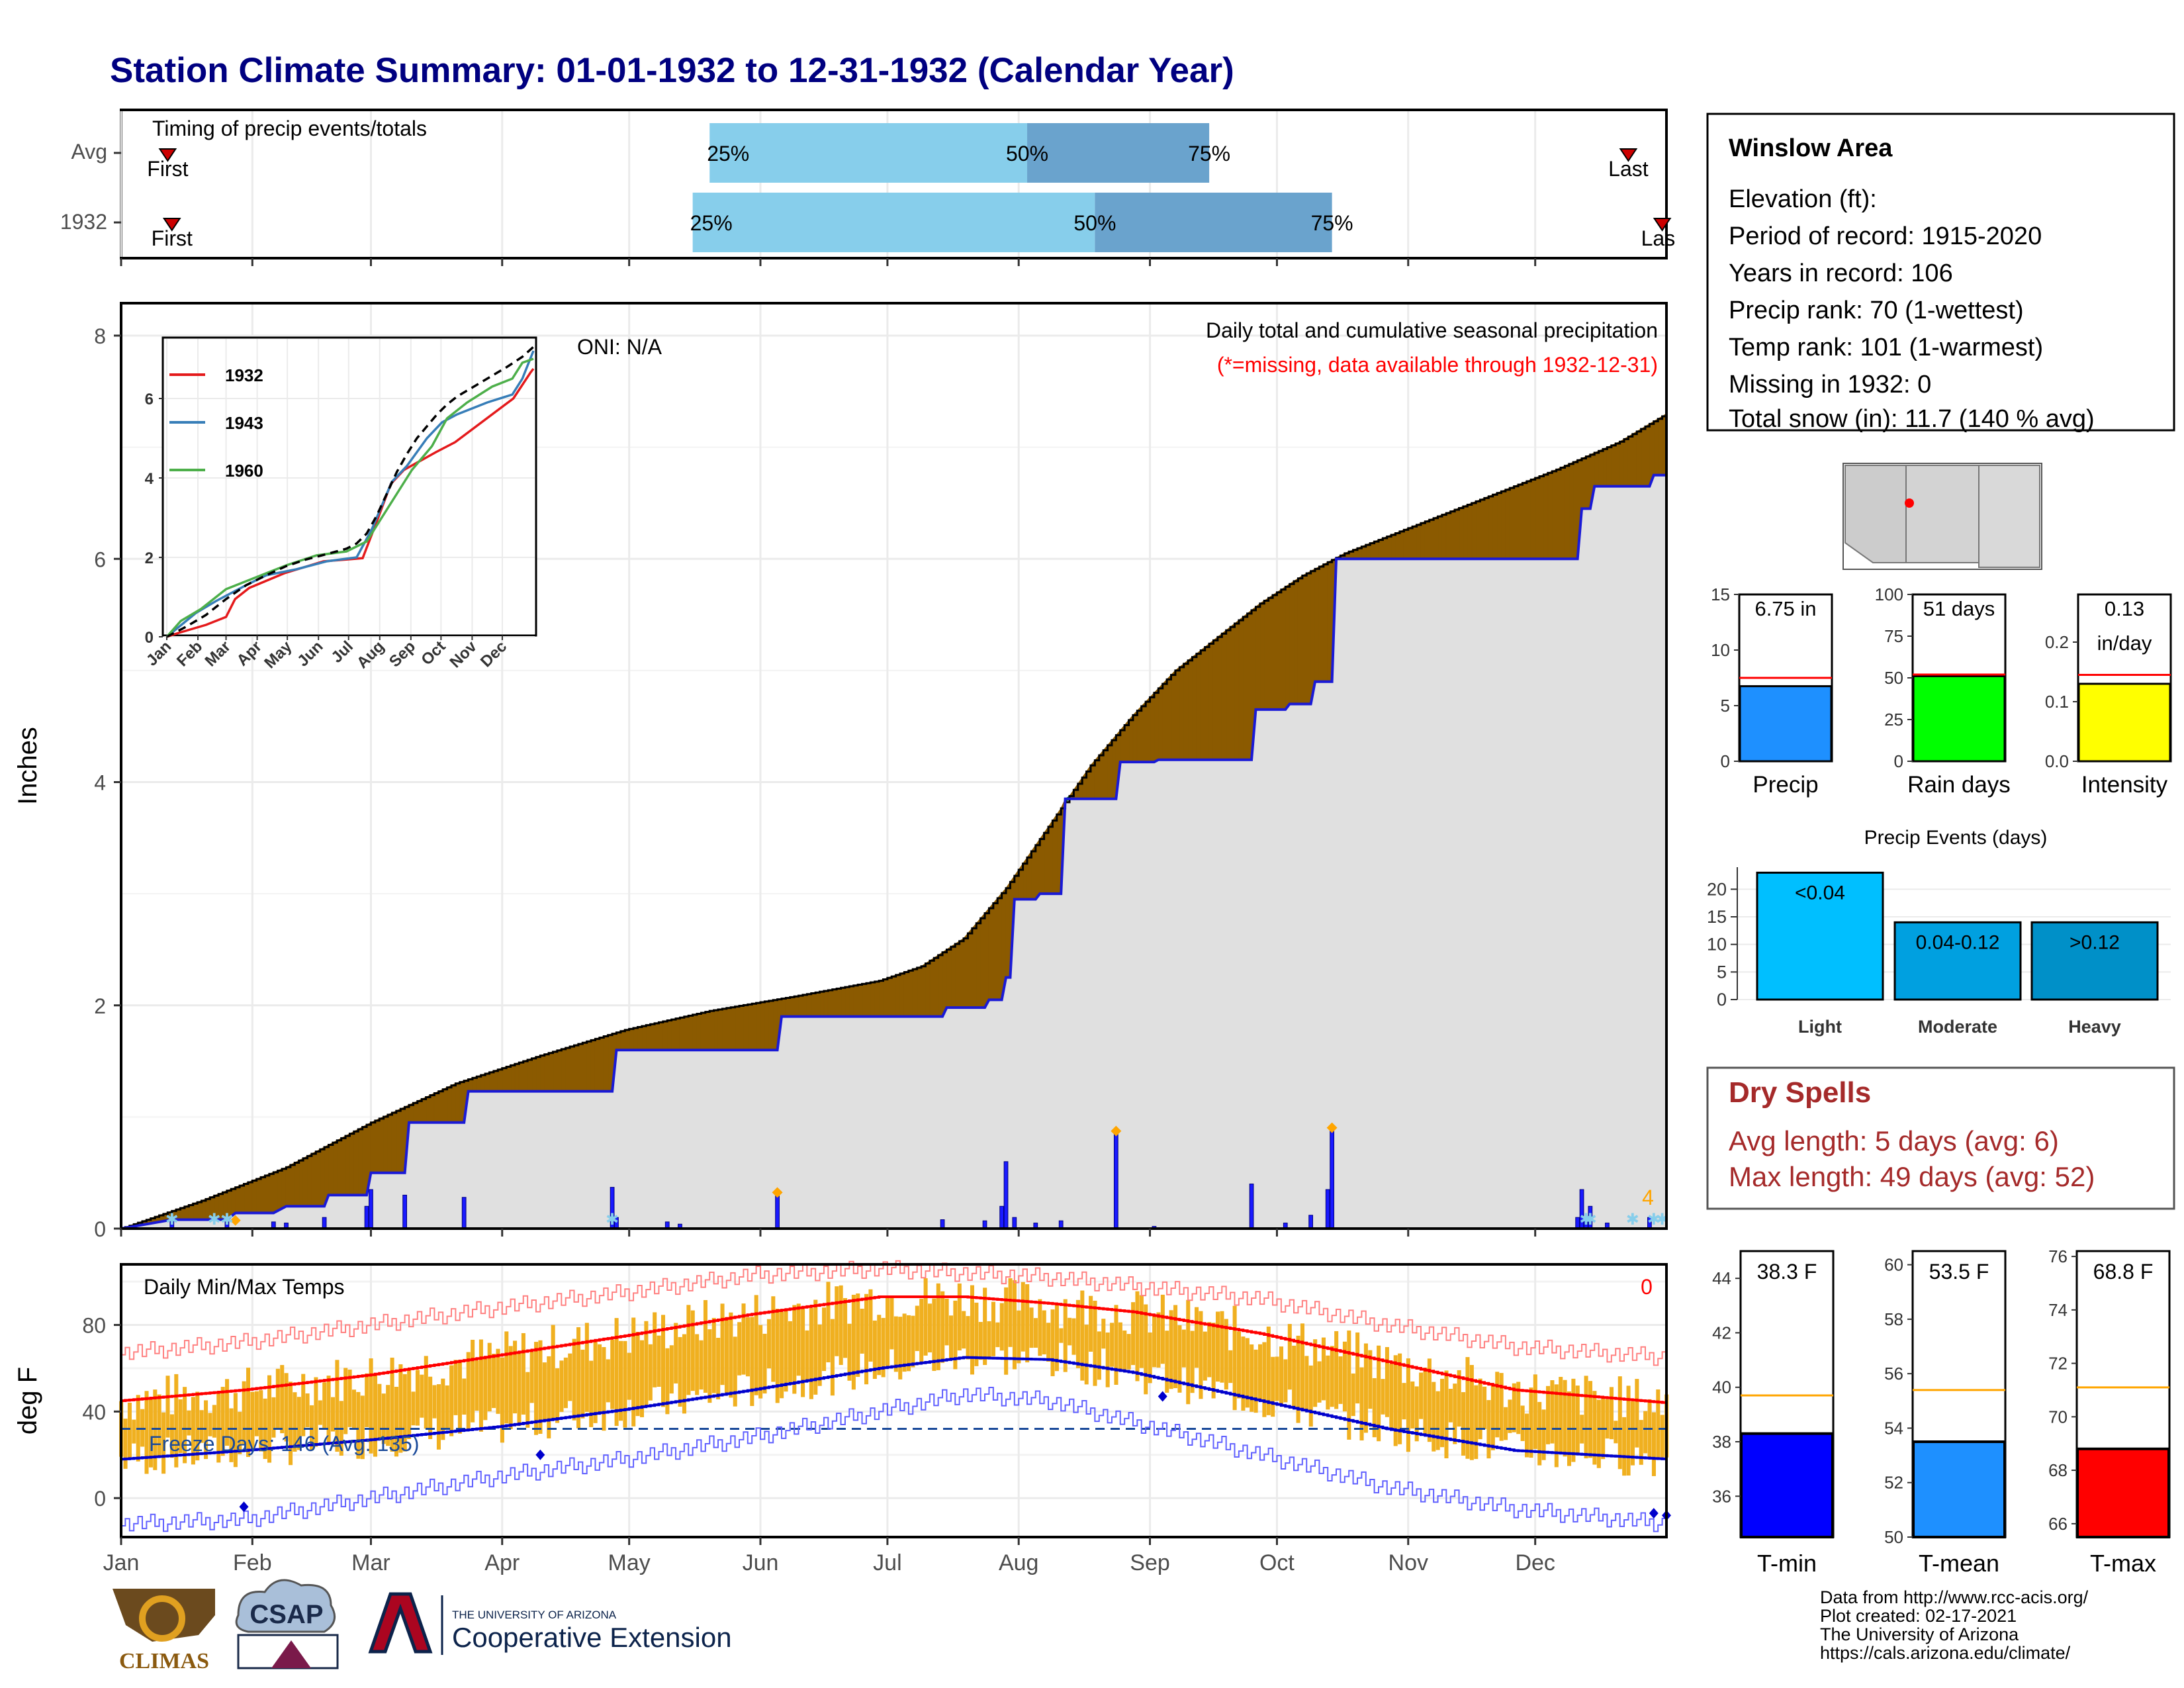  Describe the element at coordinates (1830, 385) in the screenshot. I see `info-line-missing: Missing in 1932: 0` at that location.